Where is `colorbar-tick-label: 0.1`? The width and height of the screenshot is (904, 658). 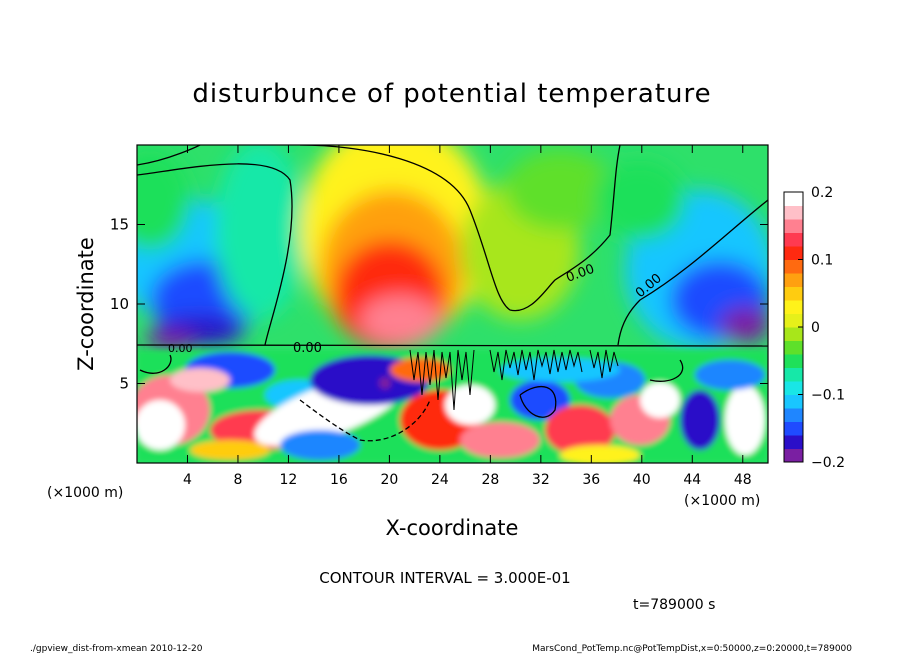
colorbar-tick-label: 0.1 is located at coordinates (822, 261).